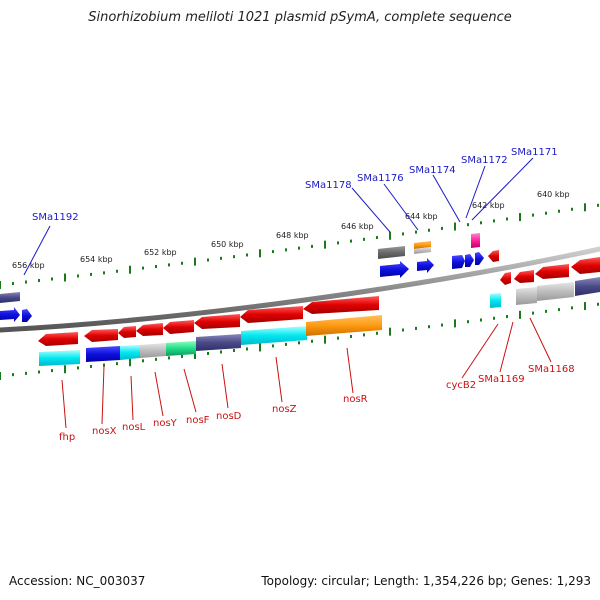  What do you see at coordinates (198, 420) in the screenshot?
I see `gene-label-nosf: nosF` at bounding box center [198, 420].